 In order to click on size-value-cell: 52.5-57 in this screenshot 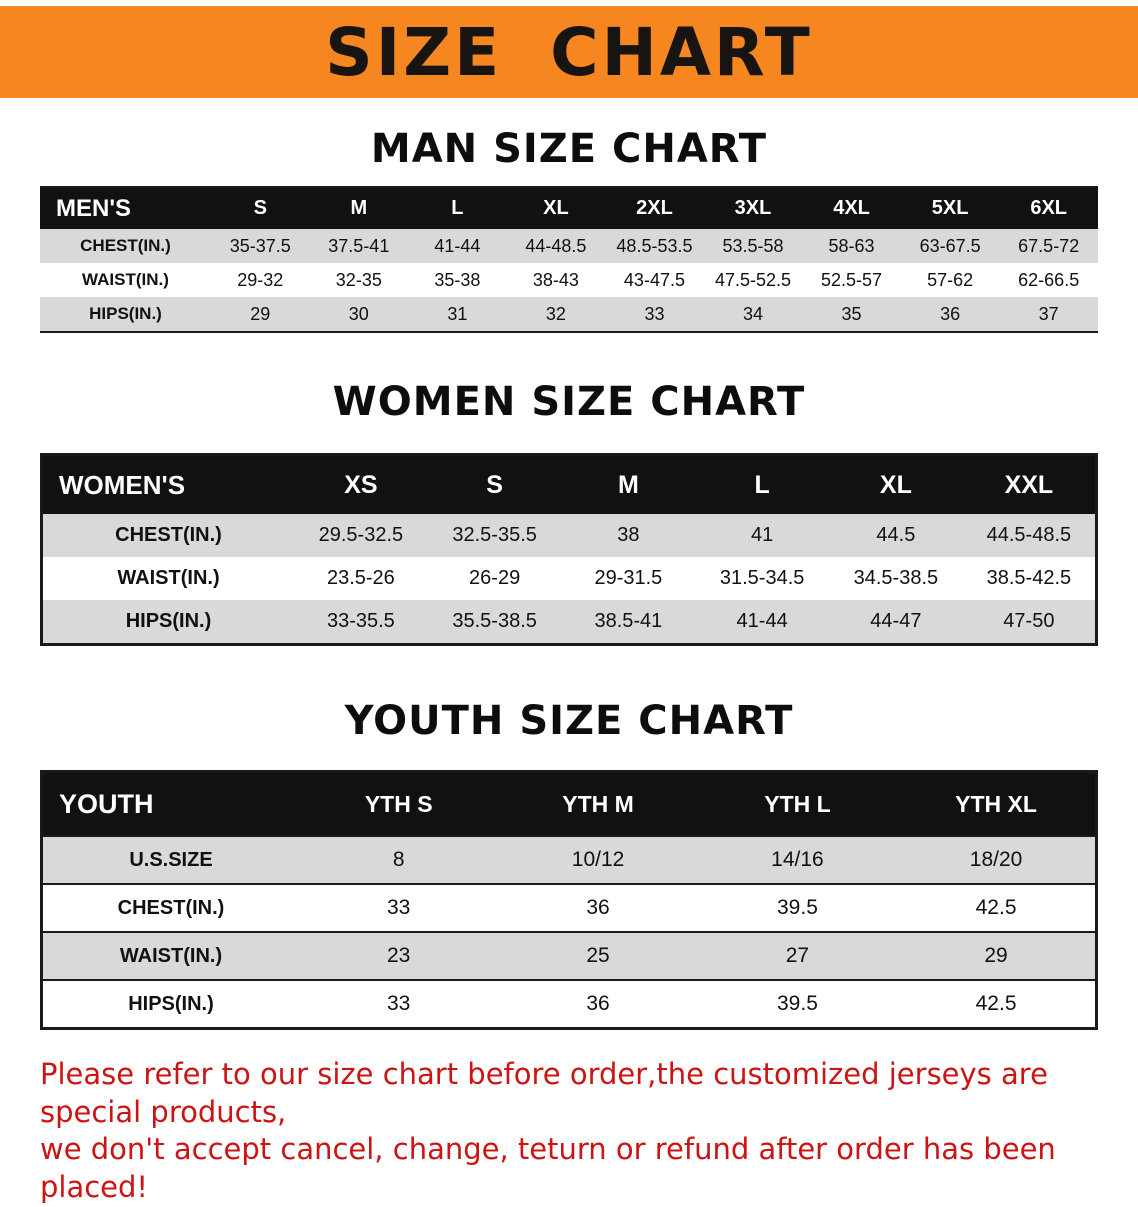, I will do `click(852, 279)`.